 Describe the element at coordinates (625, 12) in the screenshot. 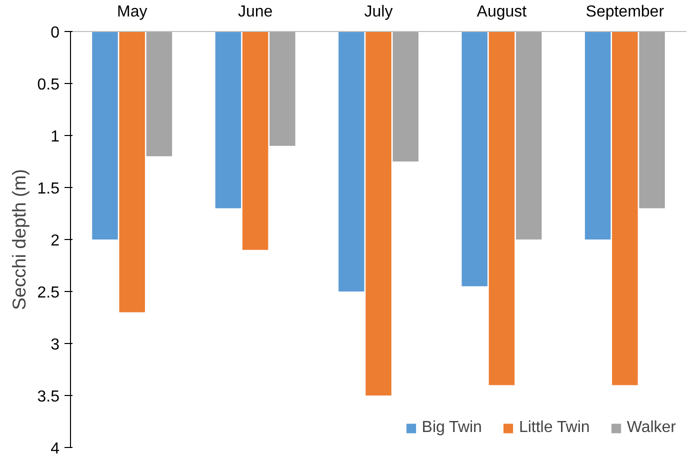

I see `x-tick-label: September` at that location.